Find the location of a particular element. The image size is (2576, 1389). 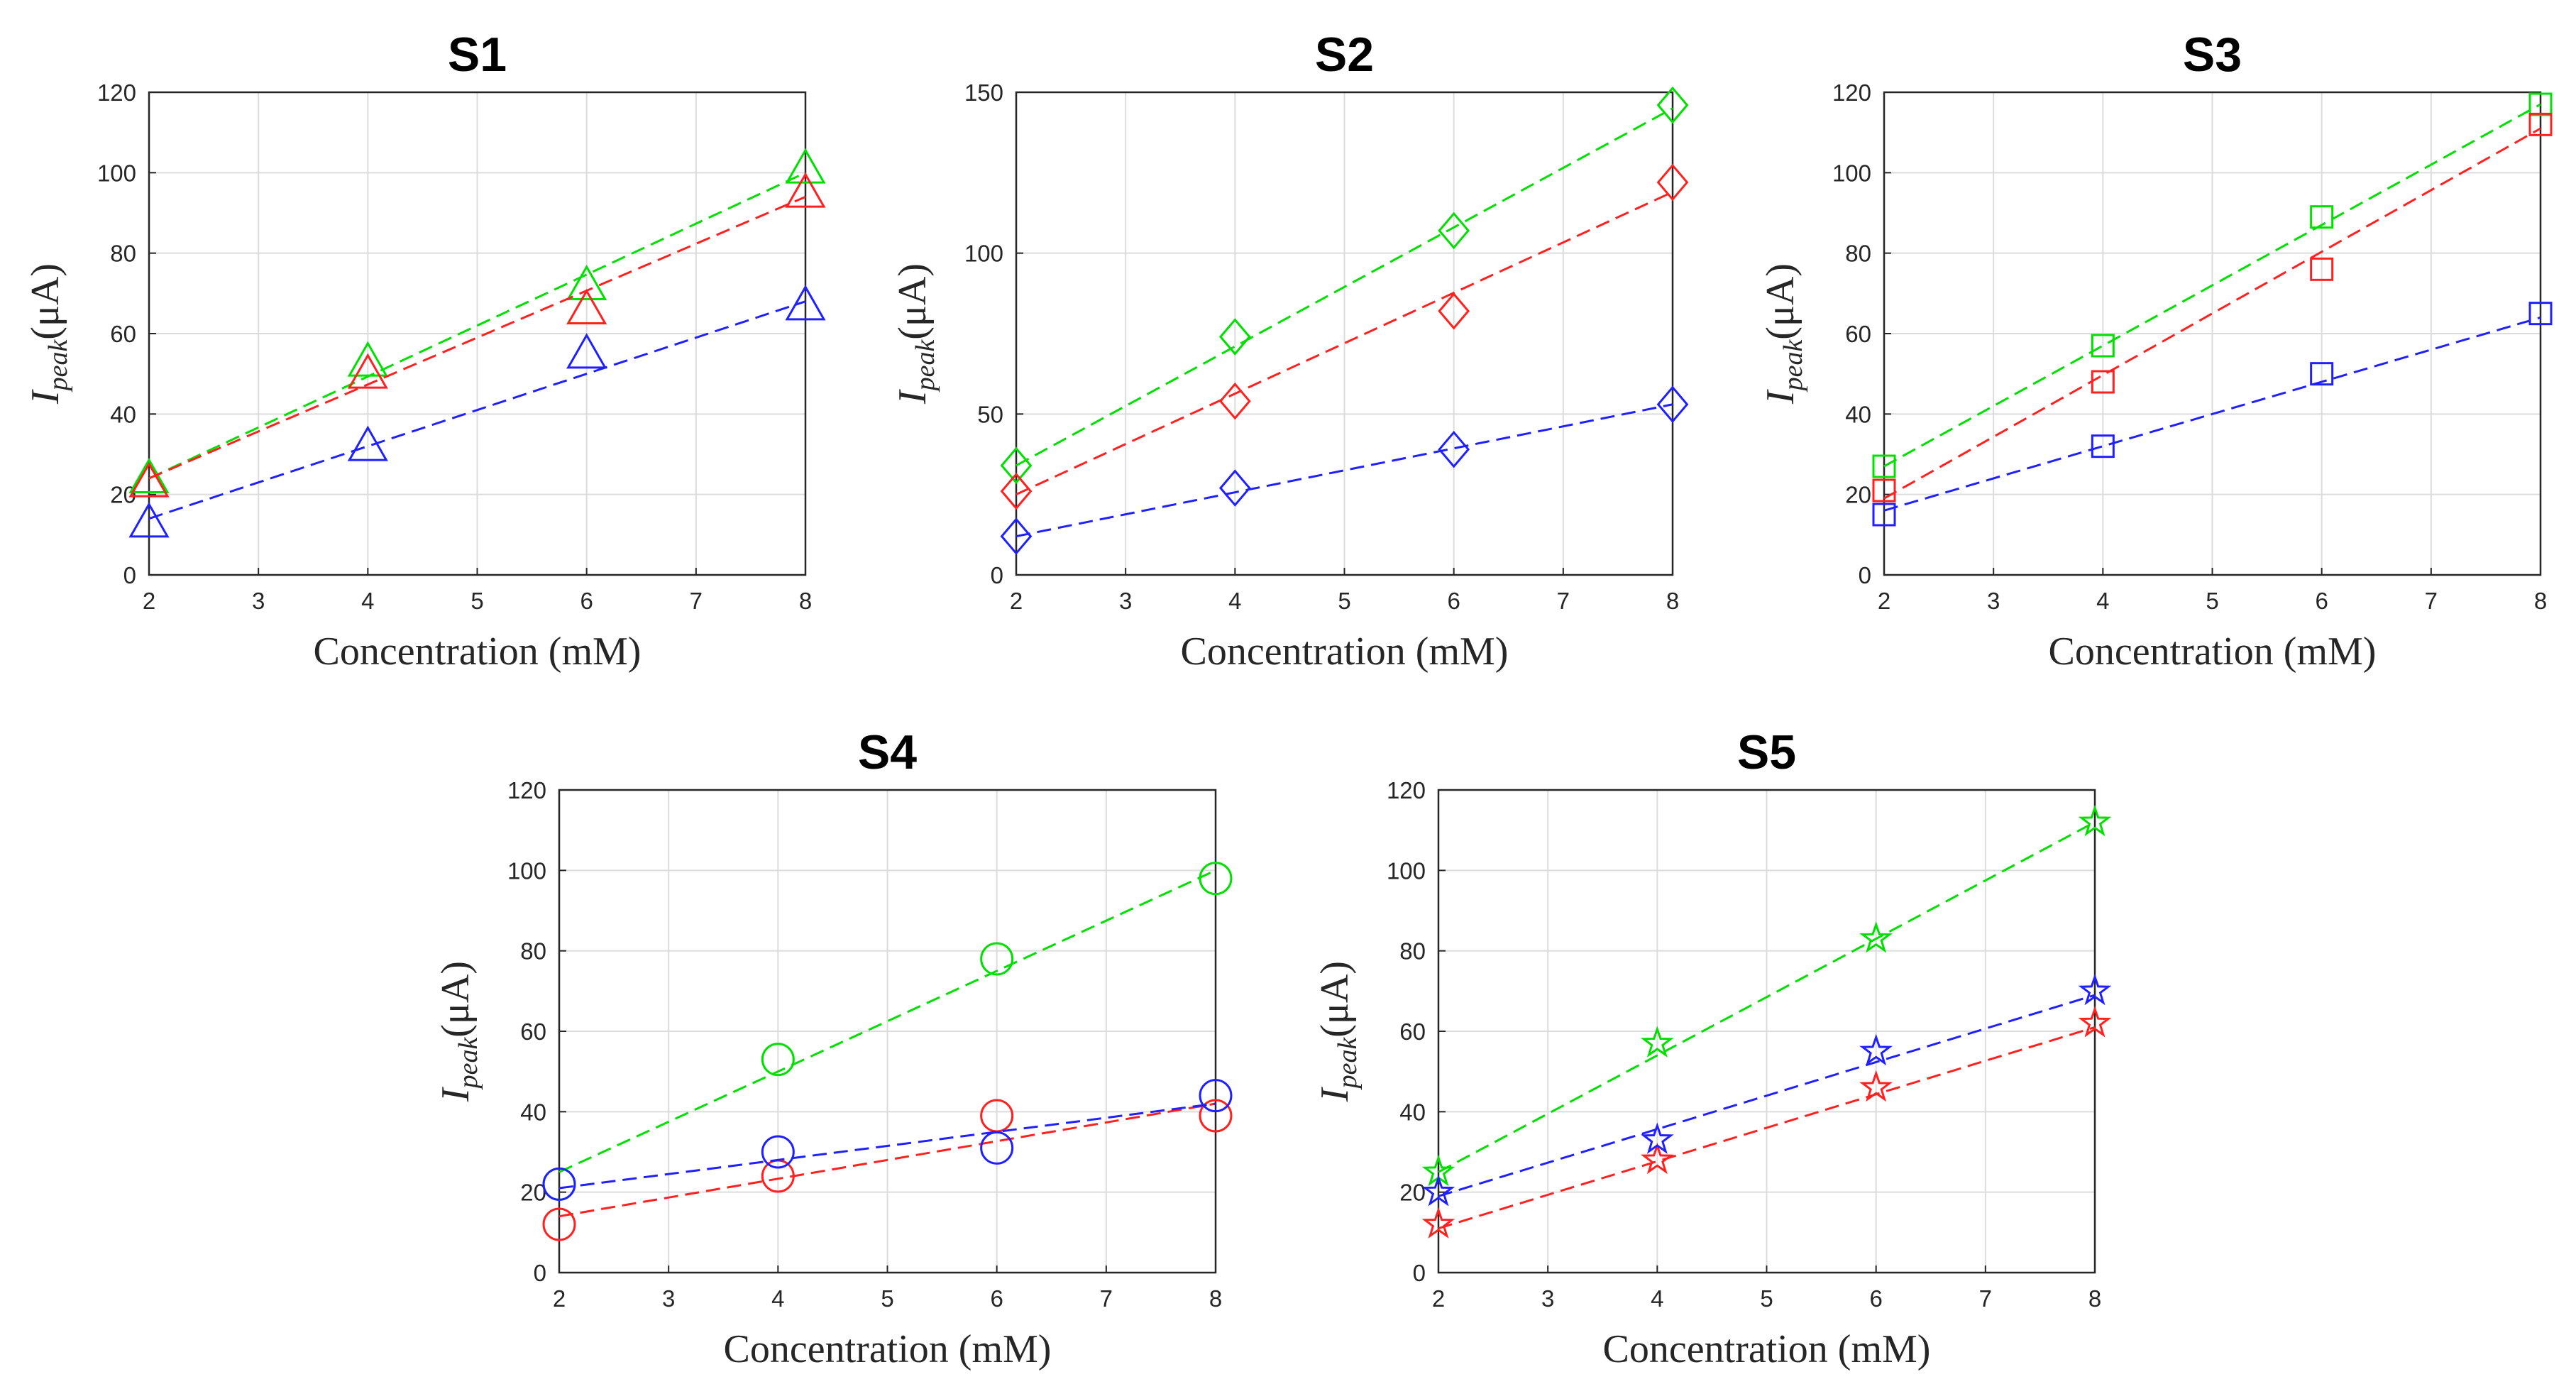

chart-title: S1 is located at coordinates (477, 55).